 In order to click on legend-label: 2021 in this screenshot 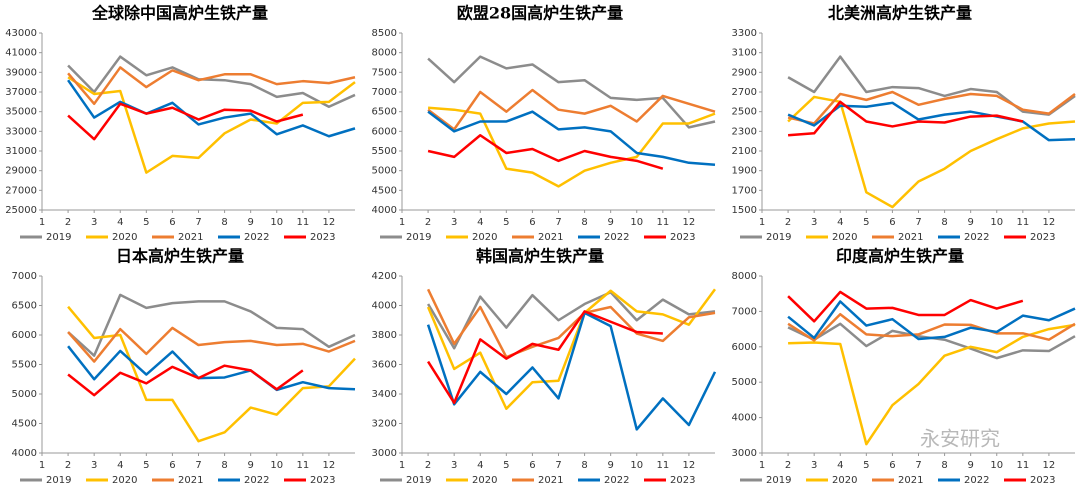, I will do `click(910, 480)`.